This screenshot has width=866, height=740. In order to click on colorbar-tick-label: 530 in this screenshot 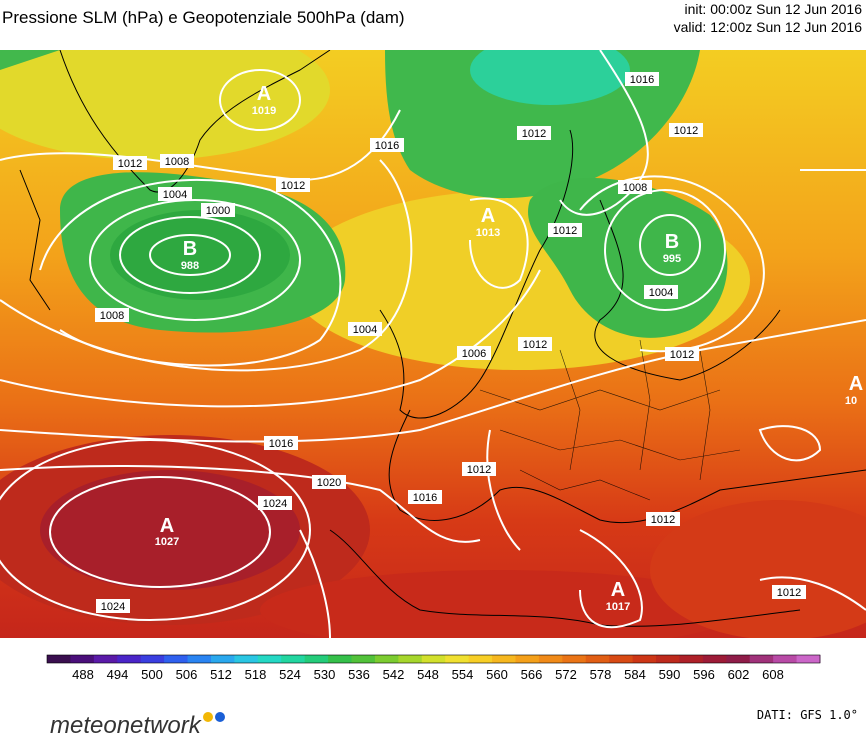, I will do `click(325, 674)`.